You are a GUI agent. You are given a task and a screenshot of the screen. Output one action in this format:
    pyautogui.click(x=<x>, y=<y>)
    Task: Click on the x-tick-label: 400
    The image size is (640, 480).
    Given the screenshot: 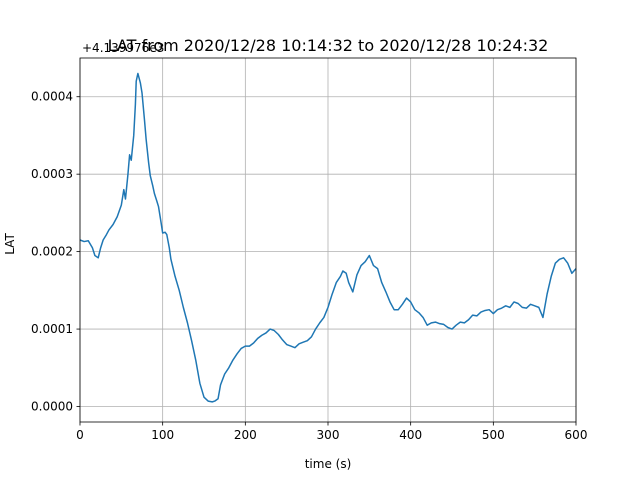 What is the action you would take?
    pyautogui.click(x=410, y=435)
    